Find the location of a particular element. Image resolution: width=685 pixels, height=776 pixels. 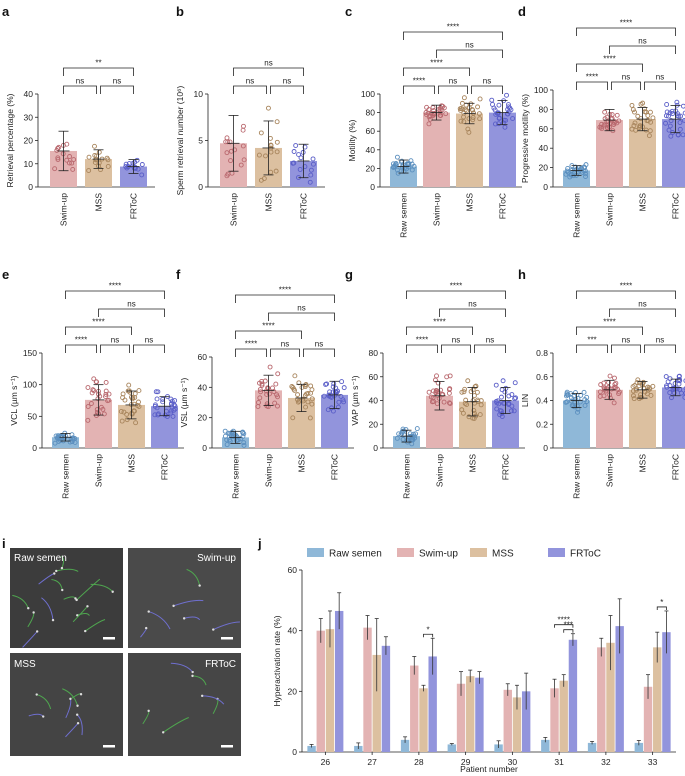

scale-bar is located at coordinates (109, 746).